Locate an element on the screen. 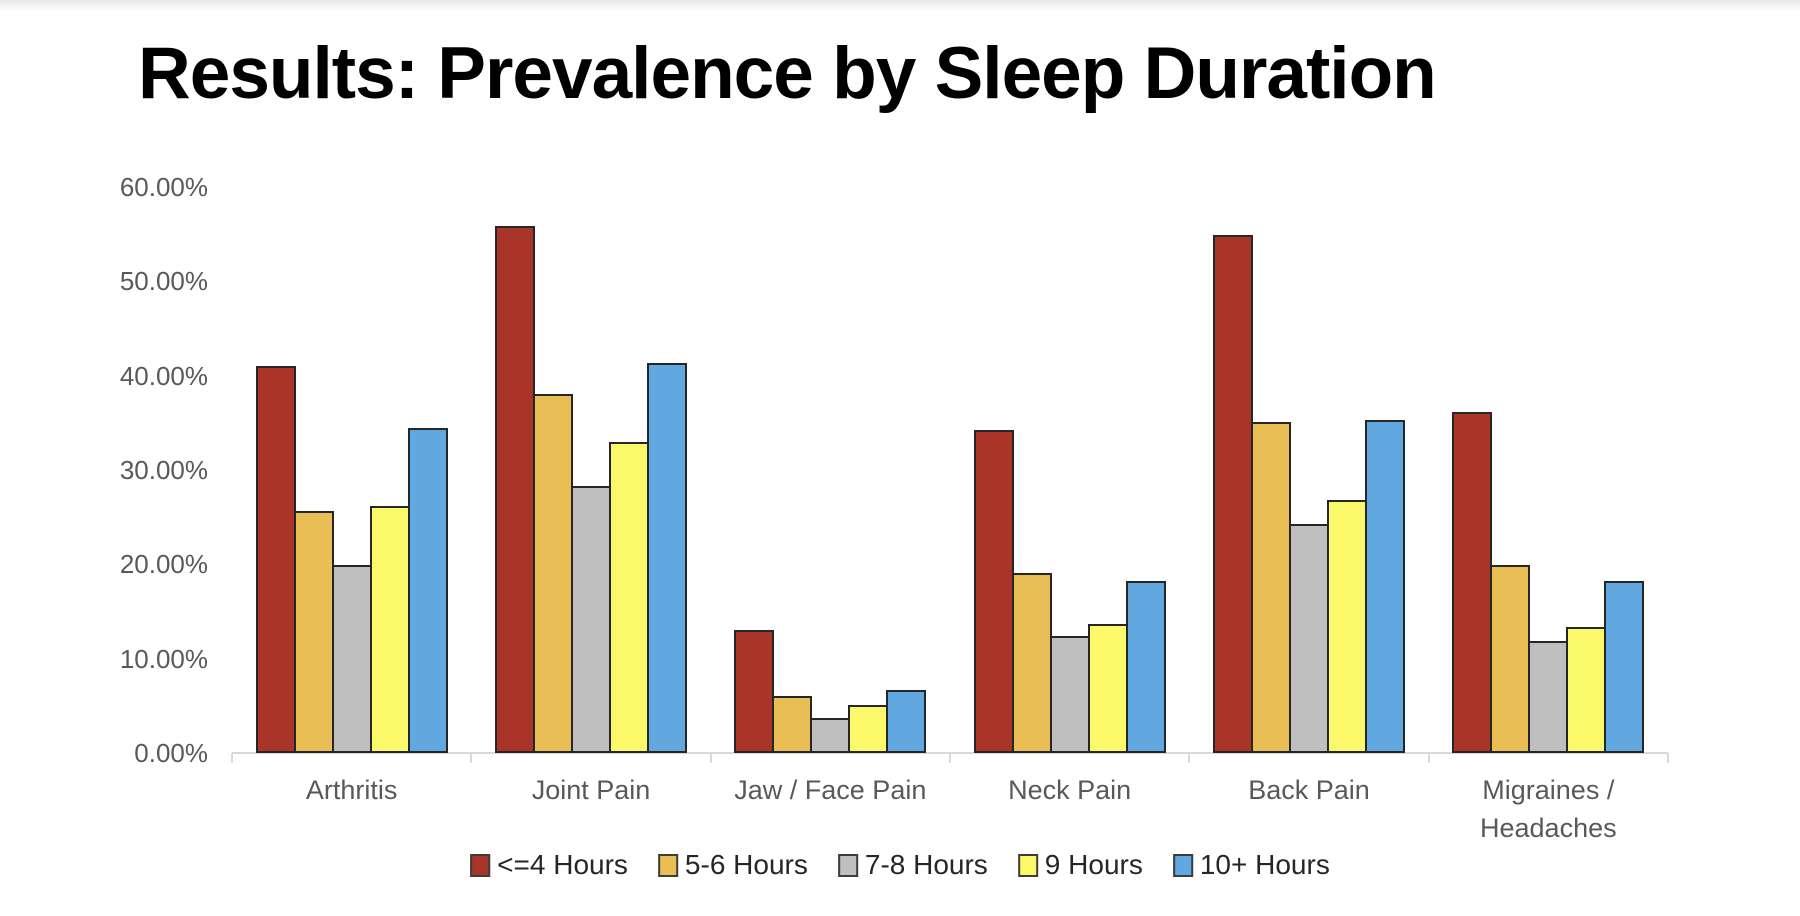 This screenshot has width=1800, height=916. x-axis-label: Joint Pain is located at coordinates (591, 790).